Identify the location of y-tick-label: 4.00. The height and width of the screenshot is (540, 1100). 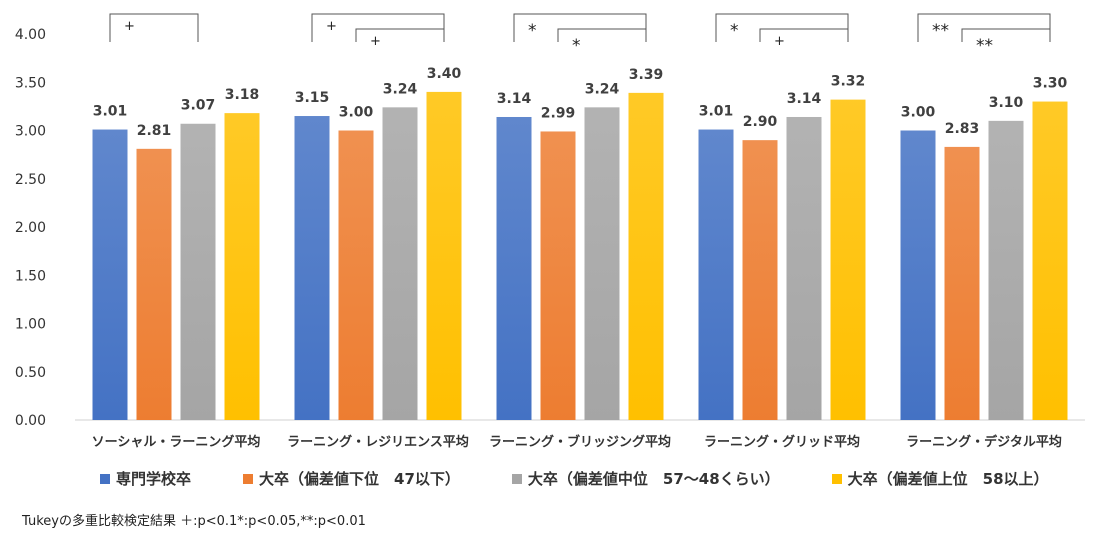
(30, 35).